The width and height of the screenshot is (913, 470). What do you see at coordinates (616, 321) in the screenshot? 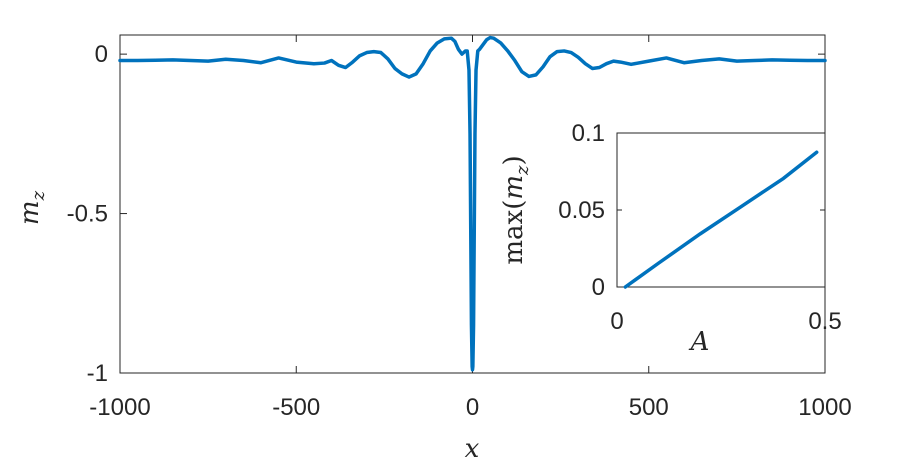
I see `inset-x-tick-label: 0` at bounding box center [616, 321].